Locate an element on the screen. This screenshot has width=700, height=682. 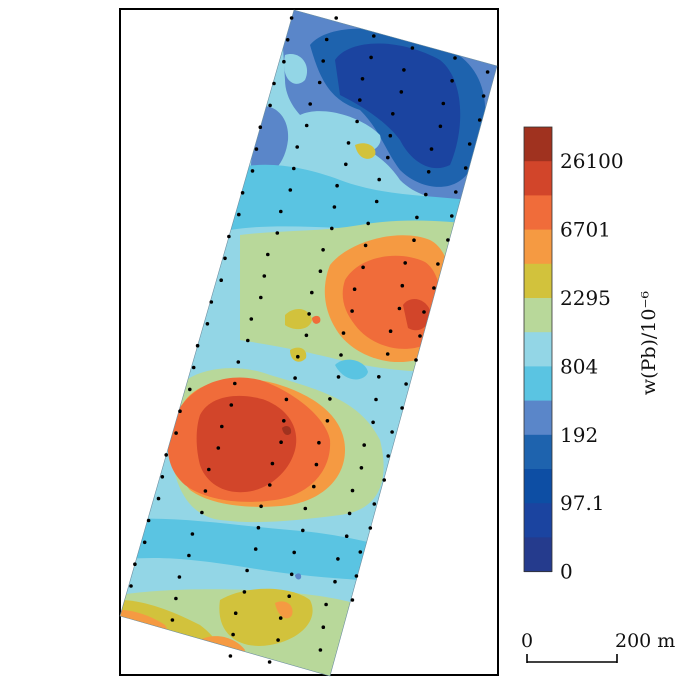
scale-end-label: 200 m is located at coordinates (645, 641).